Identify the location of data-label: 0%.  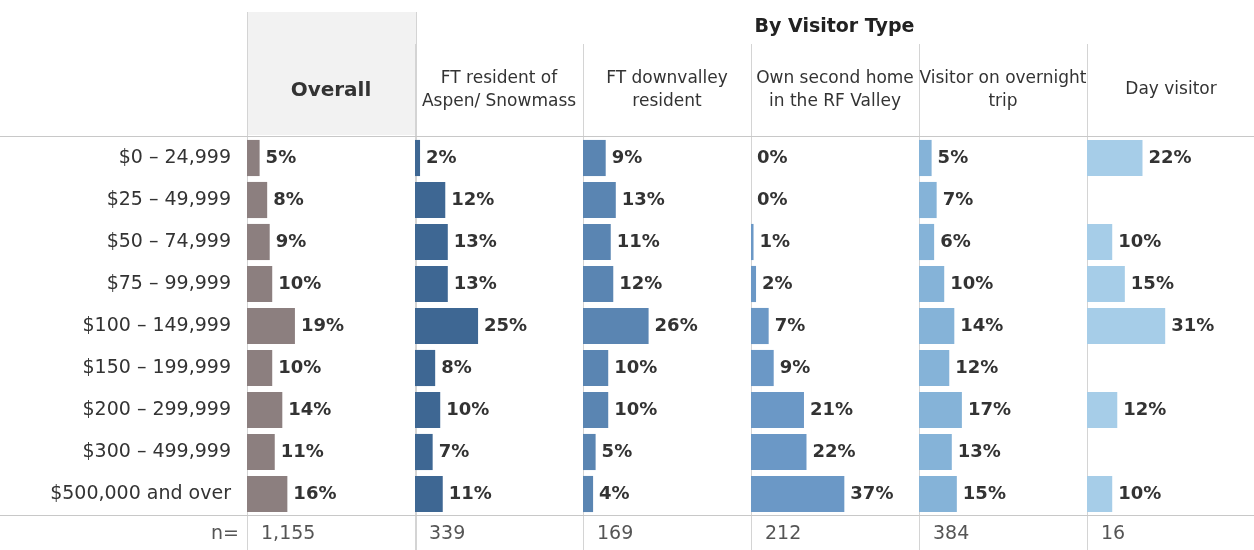
(772, 198).